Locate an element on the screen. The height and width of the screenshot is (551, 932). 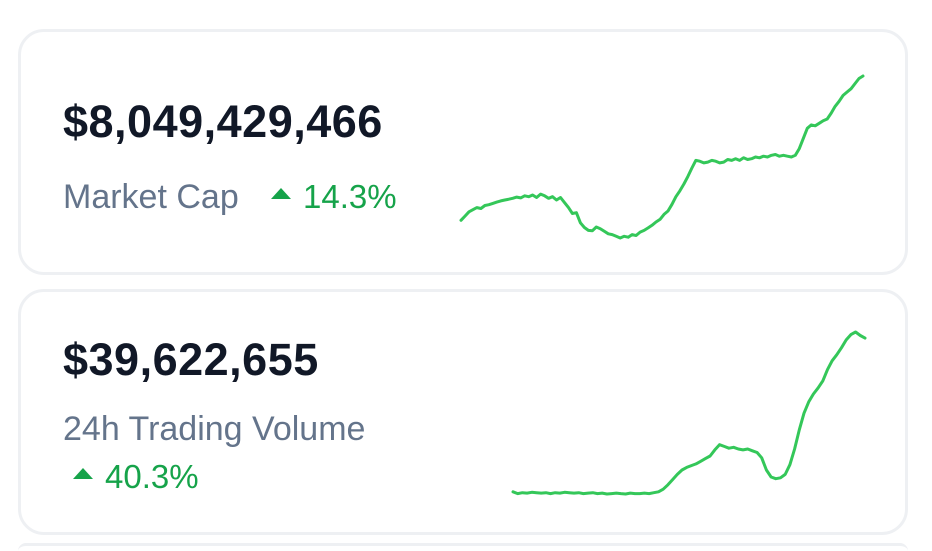
trading-volume-change-value: 40.3% is located at coordinates (152, 476).